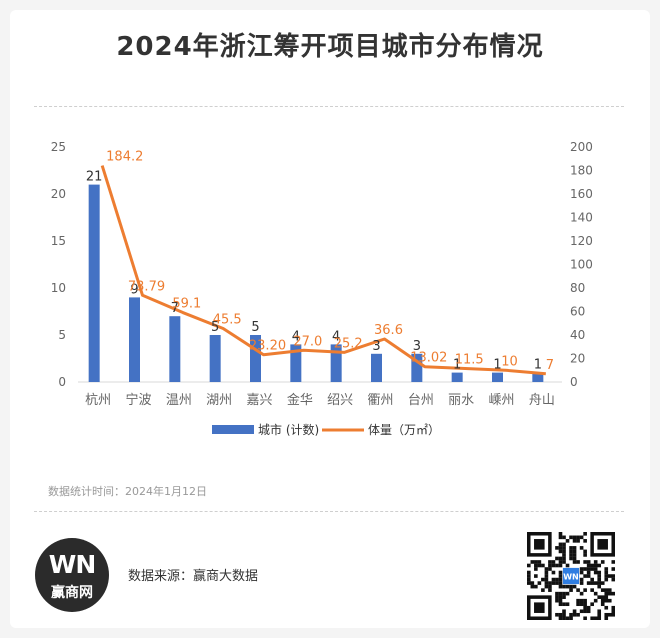 The height and width of the screenshot is (638, 660). What do you see at coordinates (124, 157) in the screenshot?
I see `line-data-label: 184.2` at bounding box center [124, 157].